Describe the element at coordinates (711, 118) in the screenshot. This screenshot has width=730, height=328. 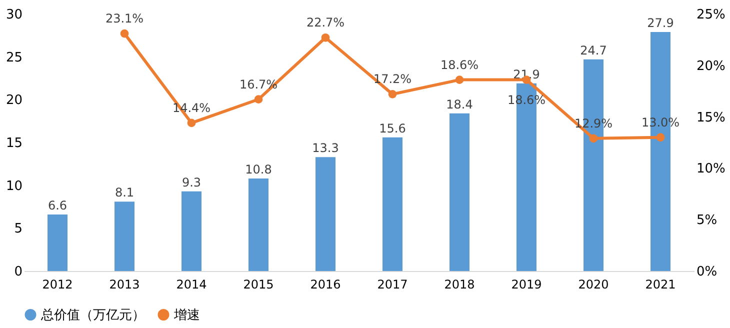
I see `y2-tick-label: 15%` at that location.